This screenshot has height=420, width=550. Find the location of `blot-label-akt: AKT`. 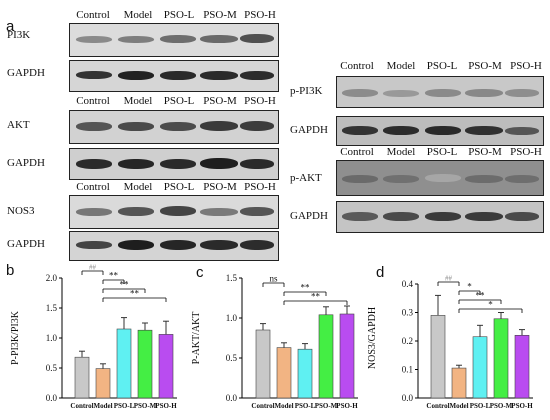

blot-label-akt: AKT is located at coordinates (18, 125).